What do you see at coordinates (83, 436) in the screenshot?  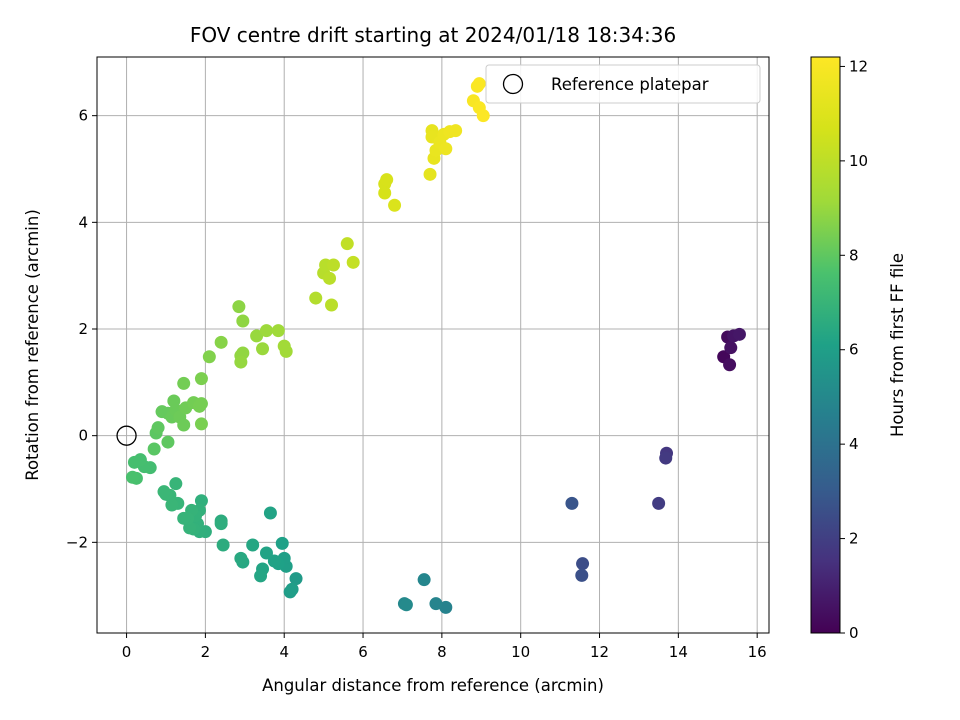 I see `y-tick-label: 0` at bounding box center [83, 436].